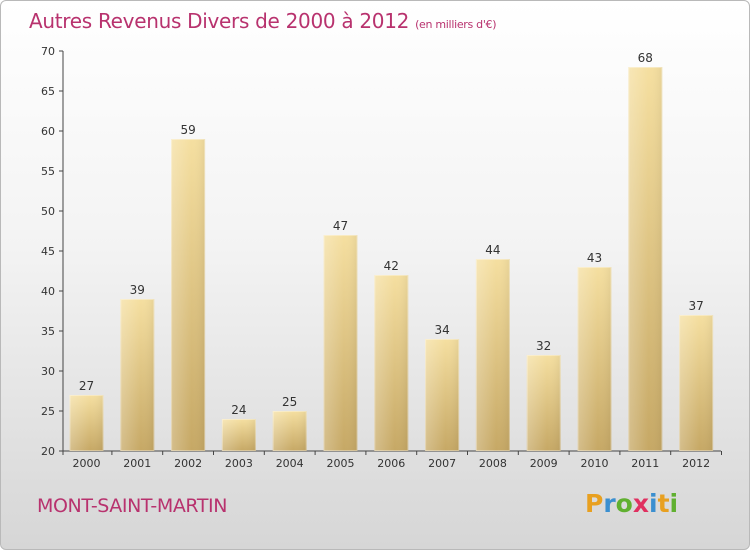  What do you see at coordinates (137, 290) in the screenshot?
I see `data-label: 39` at bounding box center [137, 290].